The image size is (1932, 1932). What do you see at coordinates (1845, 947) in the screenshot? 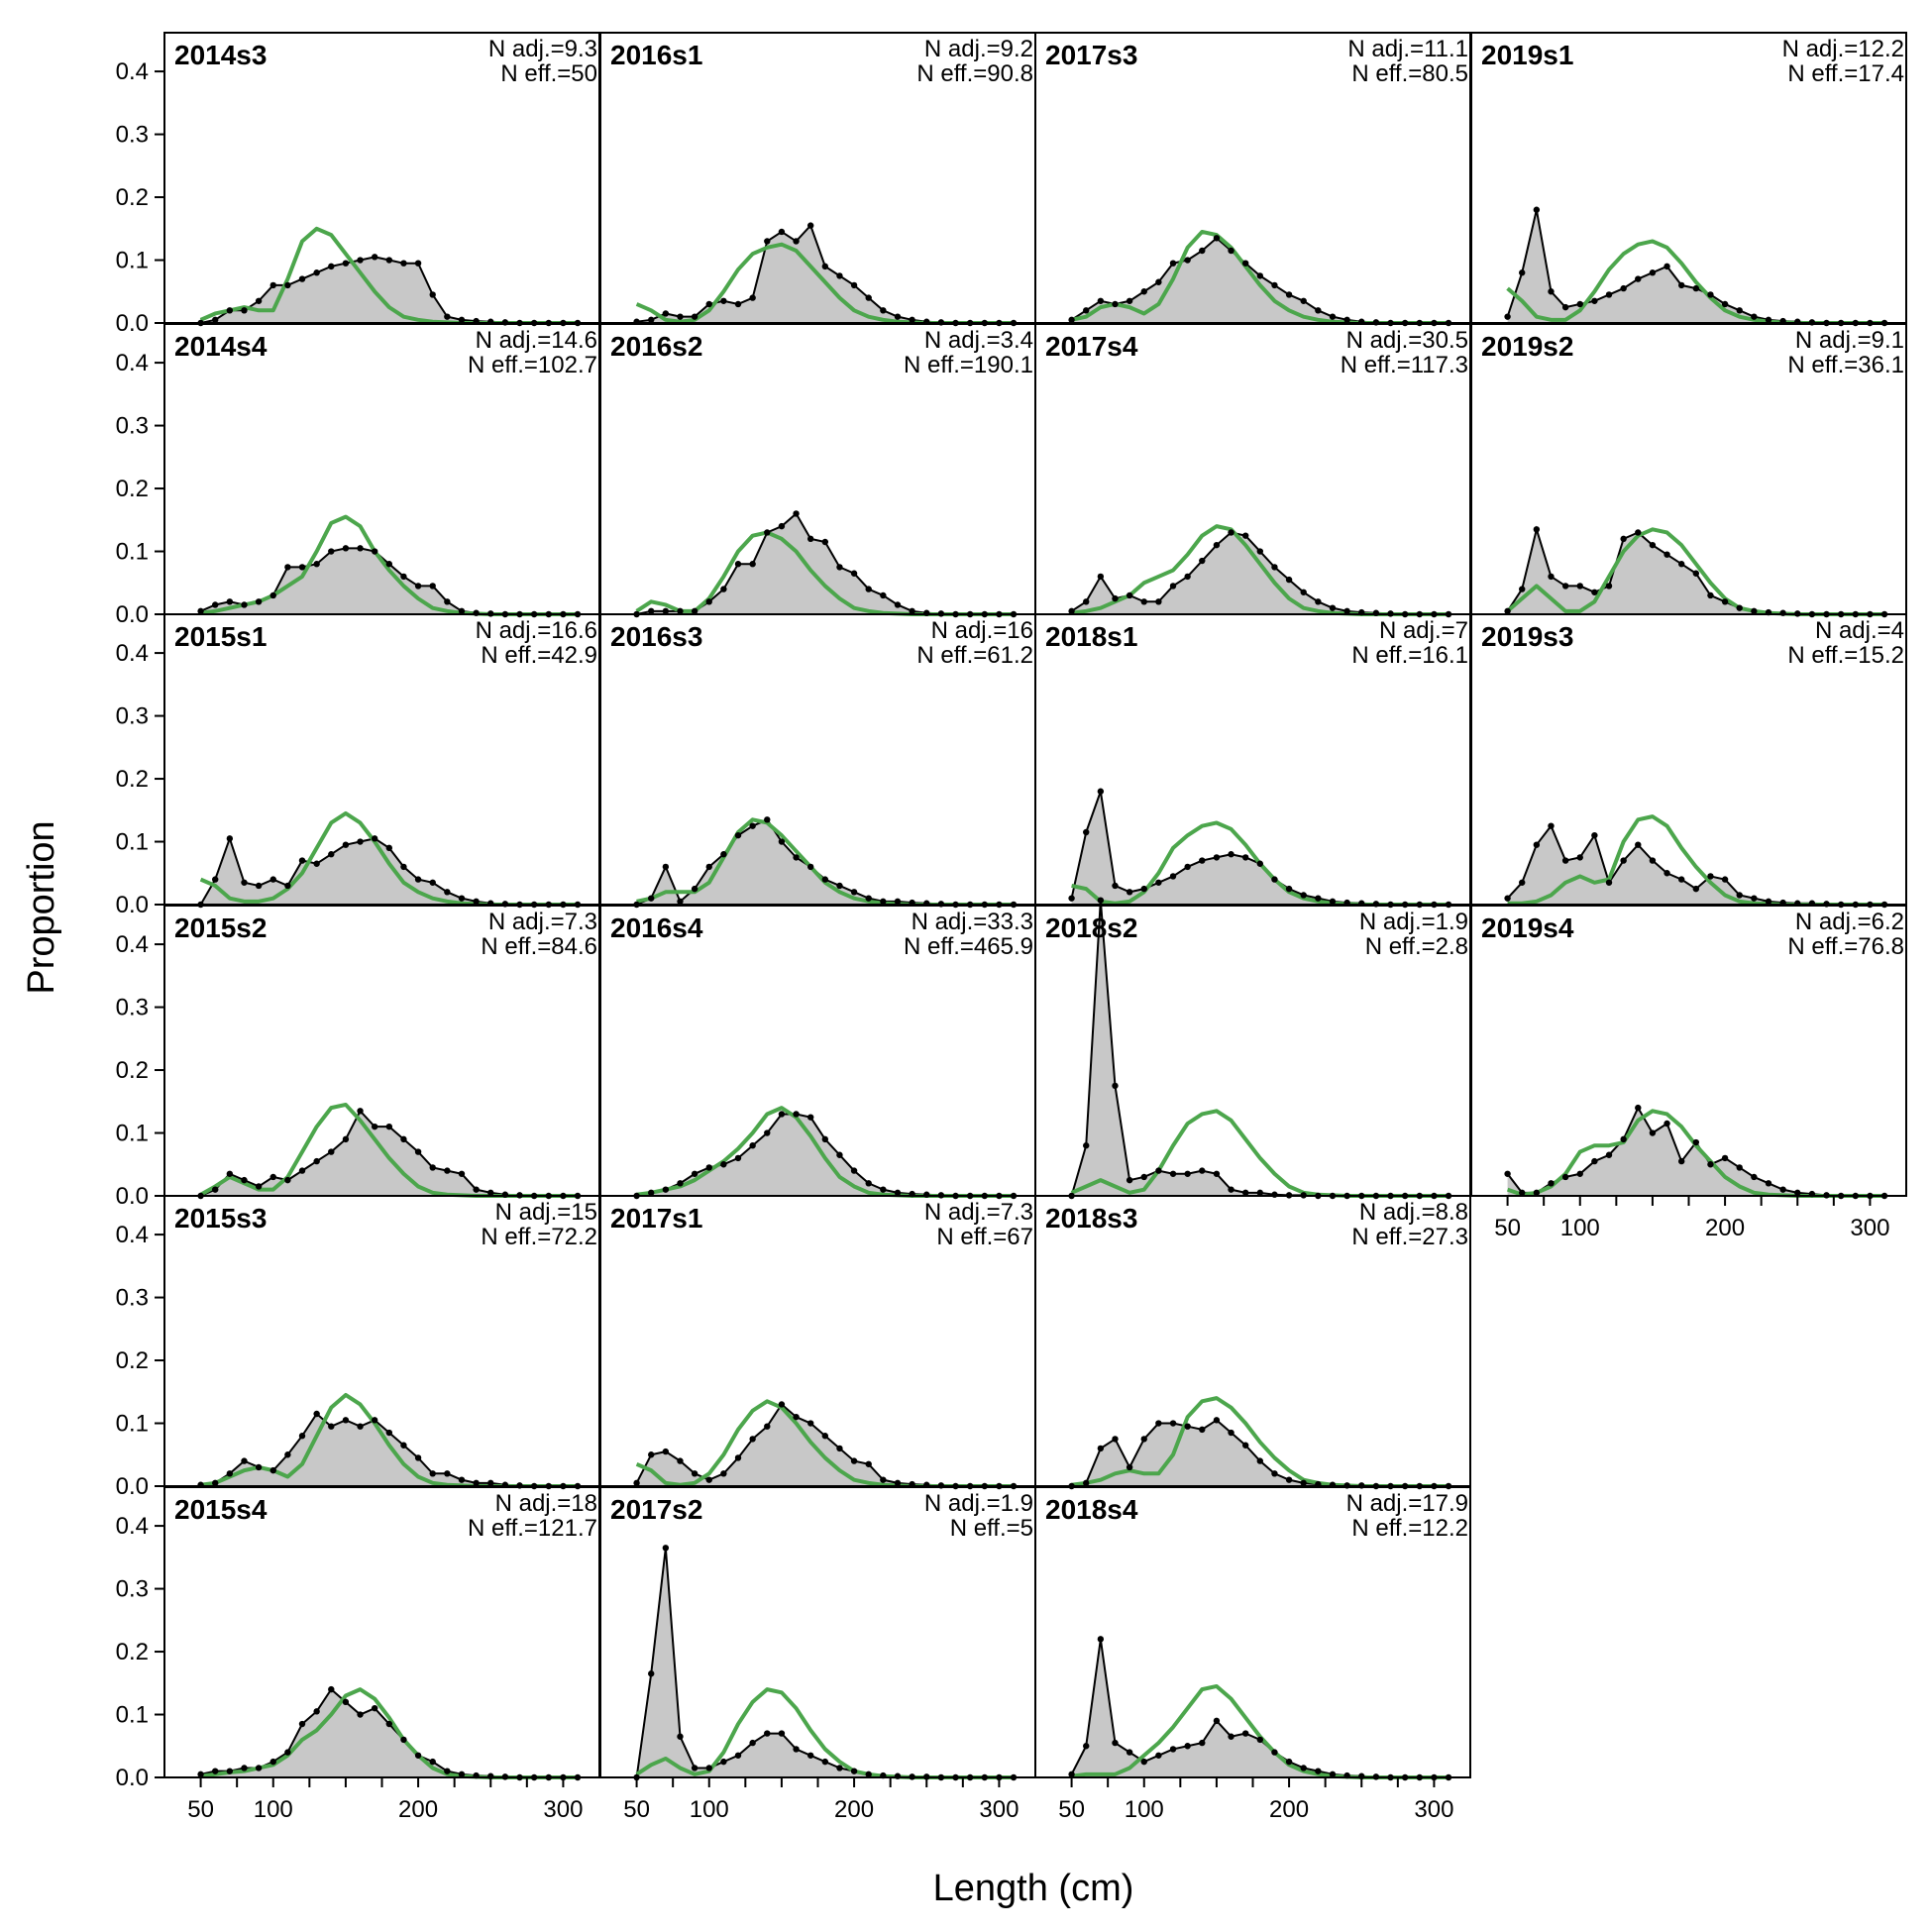
I see `n-eff-label: N eff.=76.8` at bounding box center [1845, 947].